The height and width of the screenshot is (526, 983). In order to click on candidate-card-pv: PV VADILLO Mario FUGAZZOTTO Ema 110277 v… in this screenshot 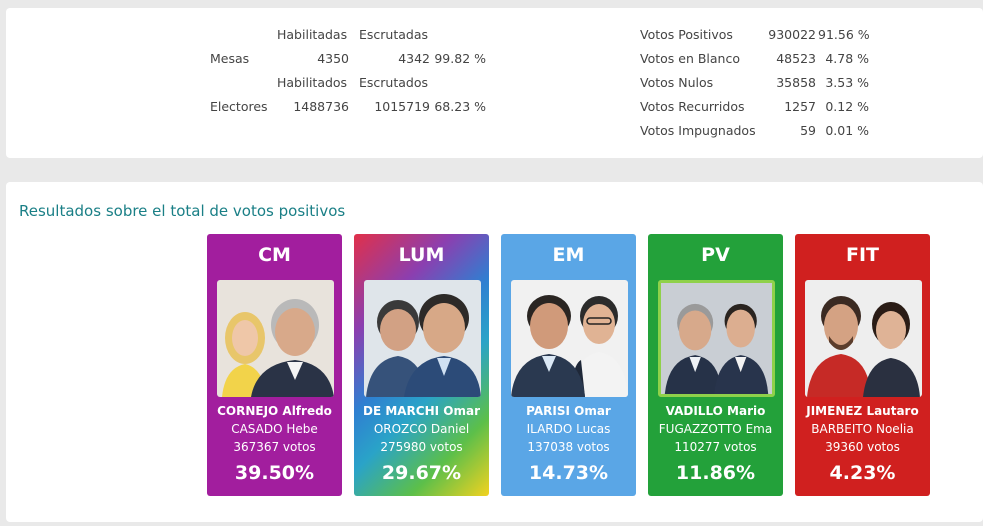, I will do `click(715, 365)`.